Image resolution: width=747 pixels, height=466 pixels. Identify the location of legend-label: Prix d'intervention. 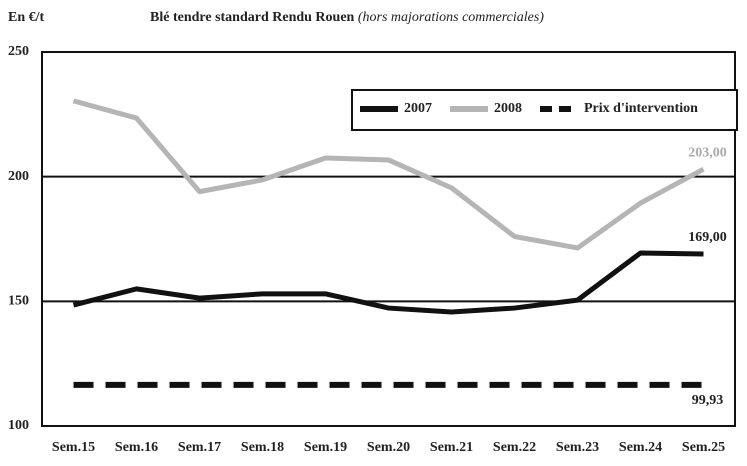
(641, 108).